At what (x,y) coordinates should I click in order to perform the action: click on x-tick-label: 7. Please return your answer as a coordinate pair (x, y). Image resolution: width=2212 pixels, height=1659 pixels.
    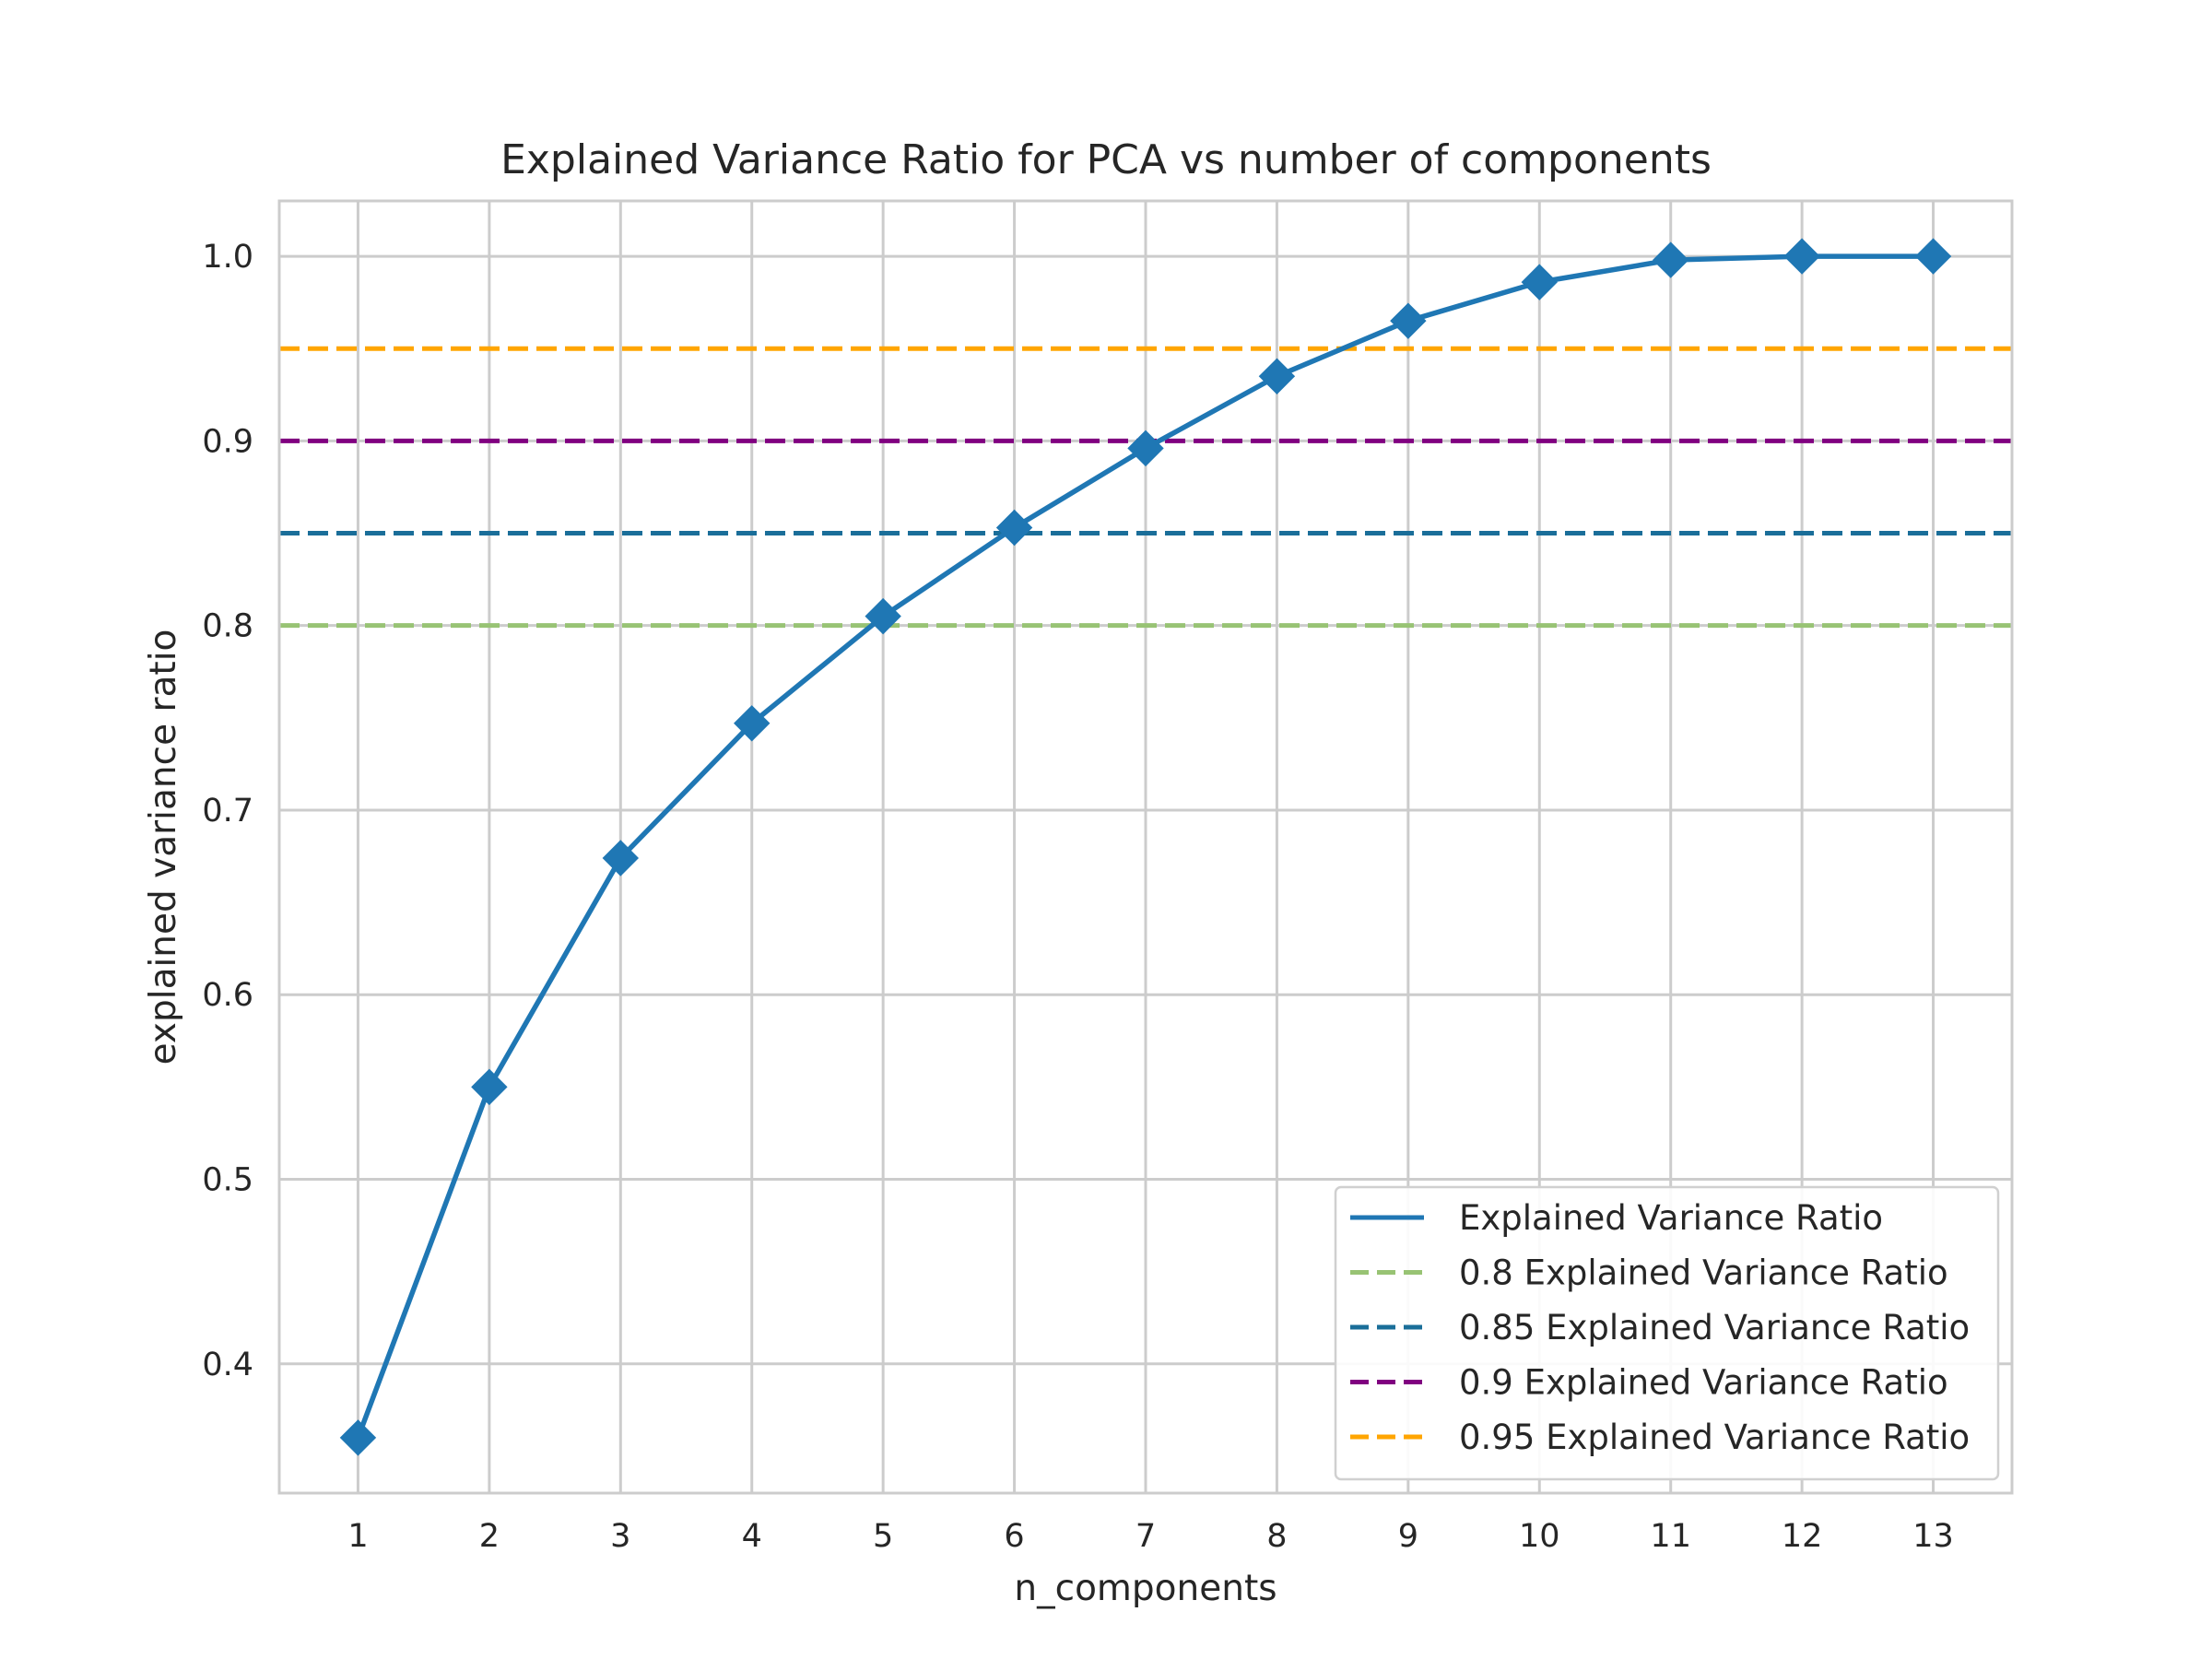
    Looking at the image, I should click on (1145, 1536).